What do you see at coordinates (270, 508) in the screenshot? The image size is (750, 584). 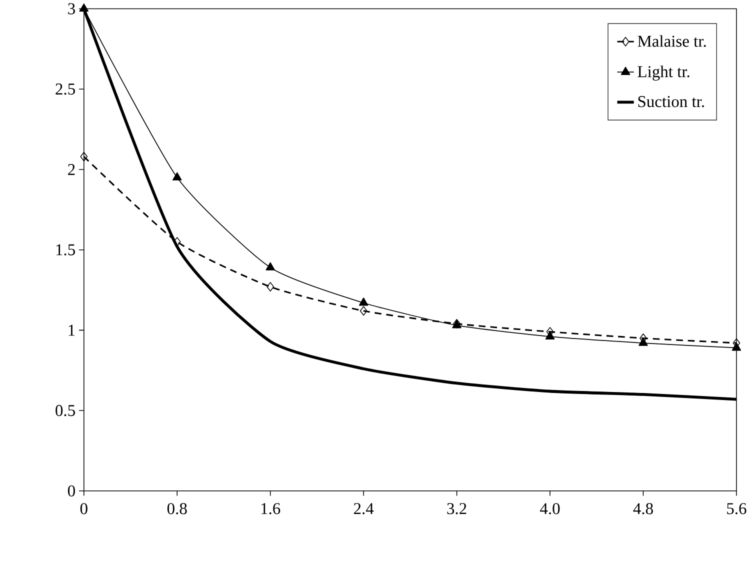 I see `x-tick-label: 1.6` at bounding box center [270, 508].